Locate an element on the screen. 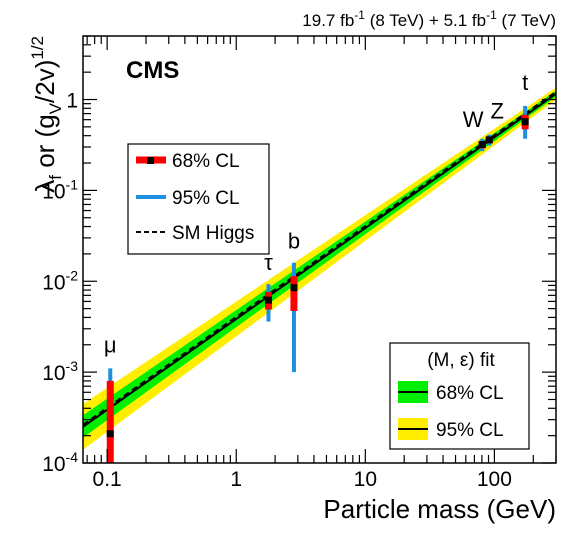 This screenshot has height=536, width=582. x-tick-label-1: 1 is located at coordinates (236, 479).